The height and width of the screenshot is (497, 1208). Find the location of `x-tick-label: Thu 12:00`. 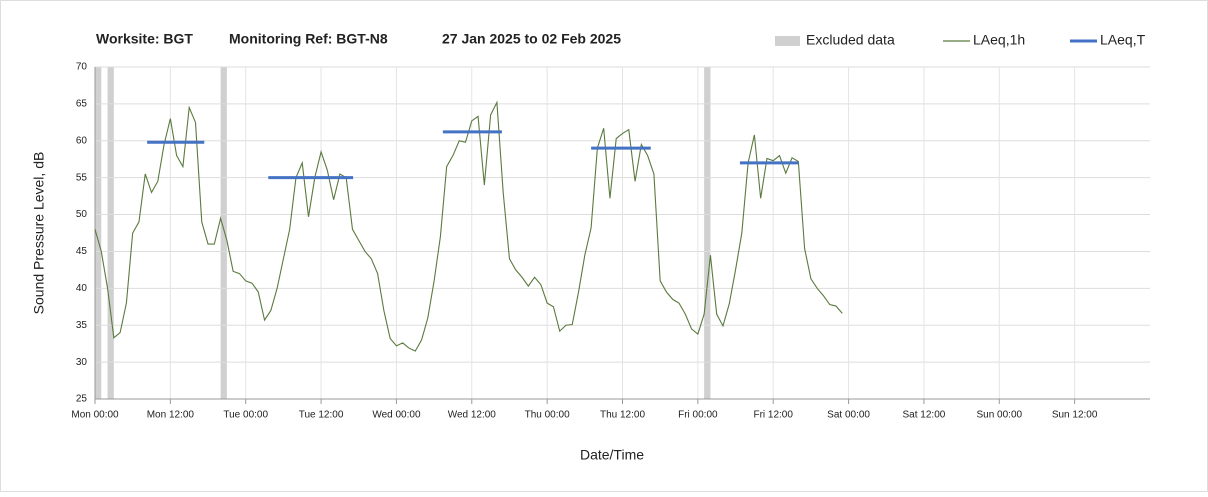

x-tick-label: Thu 12:00 is located at coordinates (622, 415).